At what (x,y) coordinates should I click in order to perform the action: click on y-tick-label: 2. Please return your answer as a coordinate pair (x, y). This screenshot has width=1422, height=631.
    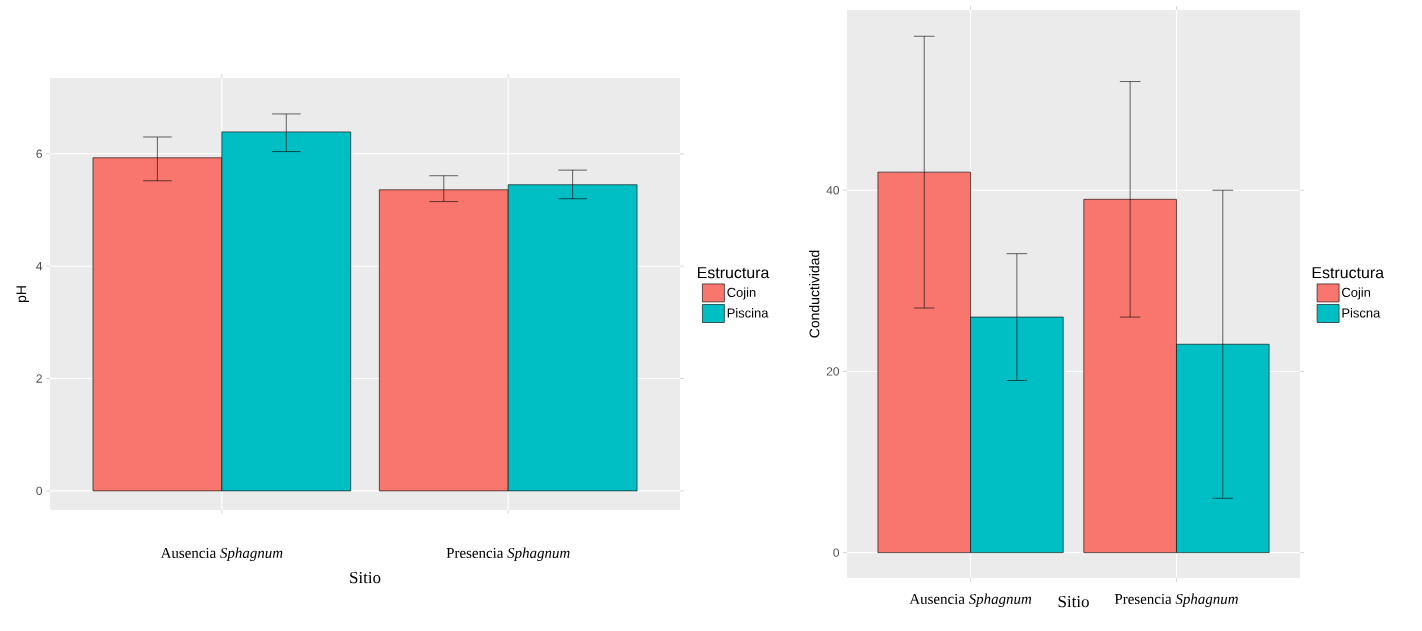
    Looking at the image, I should click on (39, 378).